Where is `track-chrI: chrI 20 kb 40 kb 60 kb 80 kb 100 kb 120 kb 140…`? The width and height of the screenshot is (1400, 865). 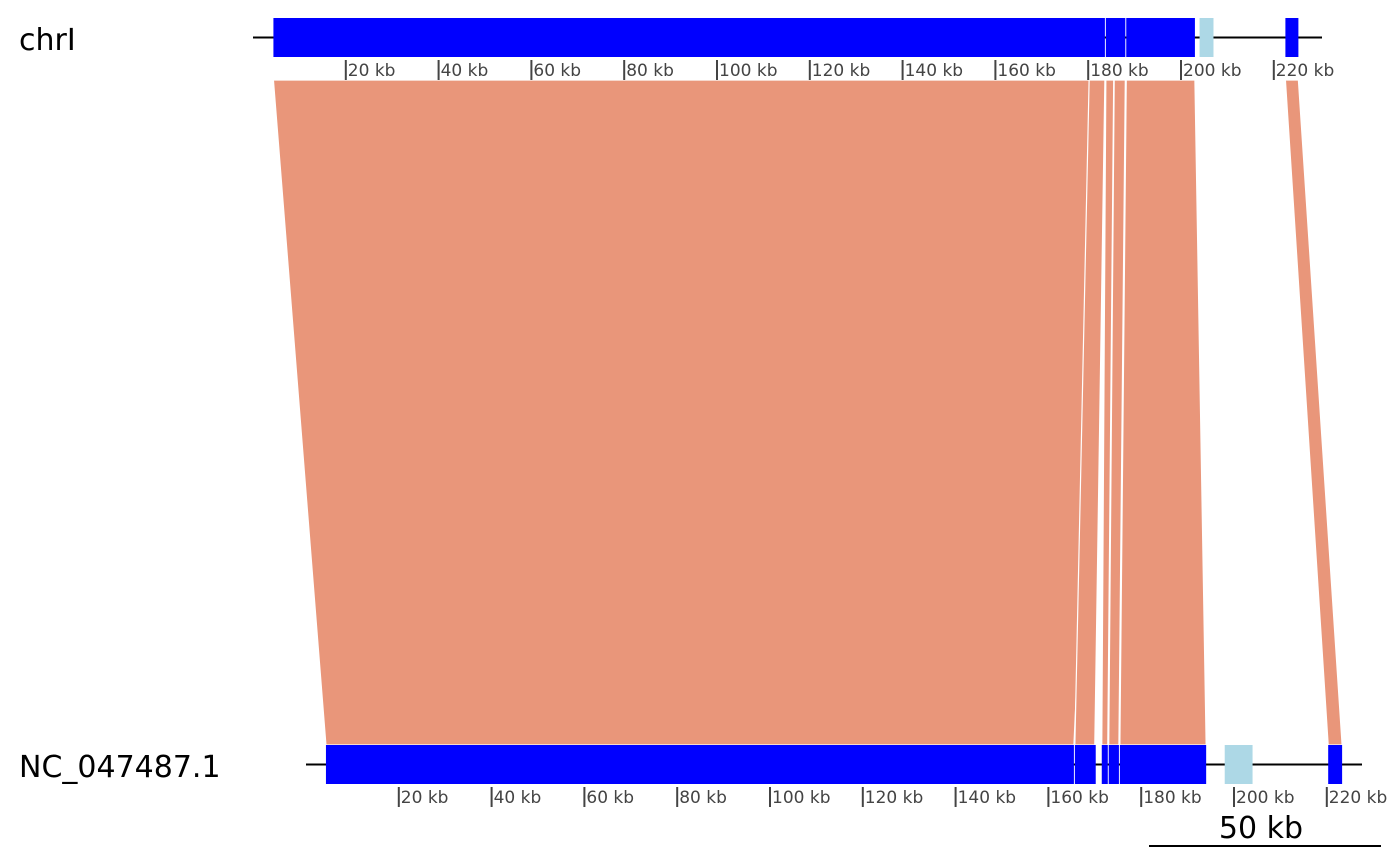 track-chrI: chrI 20 kb 40 kb 60 kb 80 kb 100 kb 120 kb 140… is located at coordinates (676, 49).